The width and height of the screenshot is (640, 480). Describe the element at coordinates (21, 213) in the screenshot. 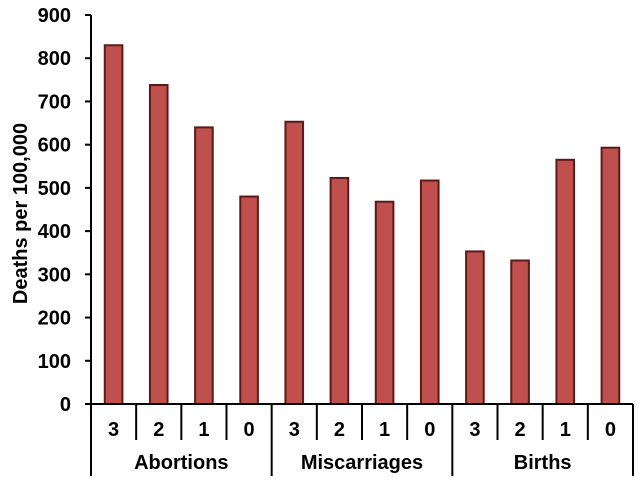

I see `y-axis-title: Deaths per 100,000` at that location.